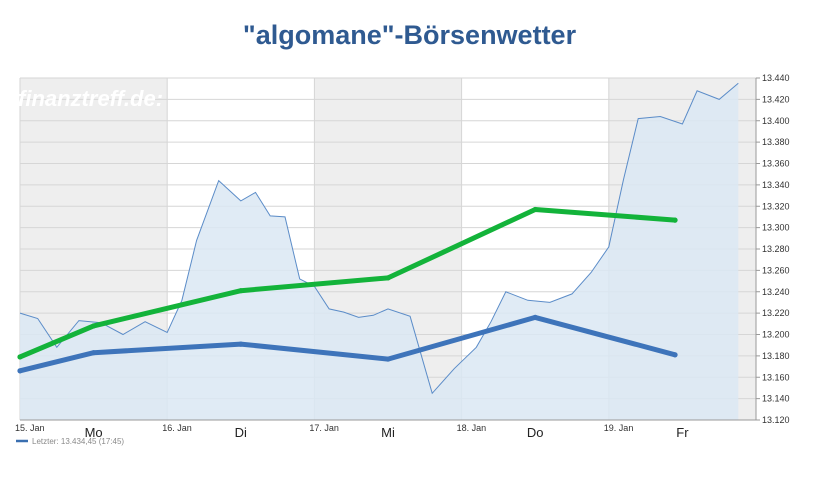 Image resolution: width=819 pixels, height=477 pixels. Describe the element at coordinates (619, 428) in the screenshot. I see `x-date-label: 19. Jan` at that location.